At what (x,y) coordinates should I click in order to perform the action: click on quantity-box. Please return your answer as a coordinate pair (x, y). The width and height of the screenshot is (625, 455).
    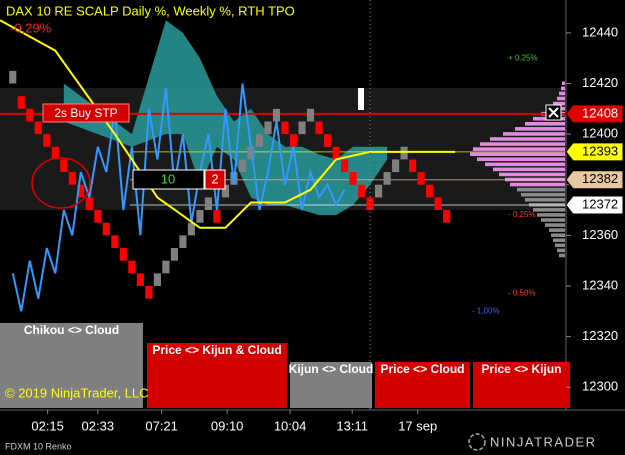
    Looking at the image, I should click on (168, 179).